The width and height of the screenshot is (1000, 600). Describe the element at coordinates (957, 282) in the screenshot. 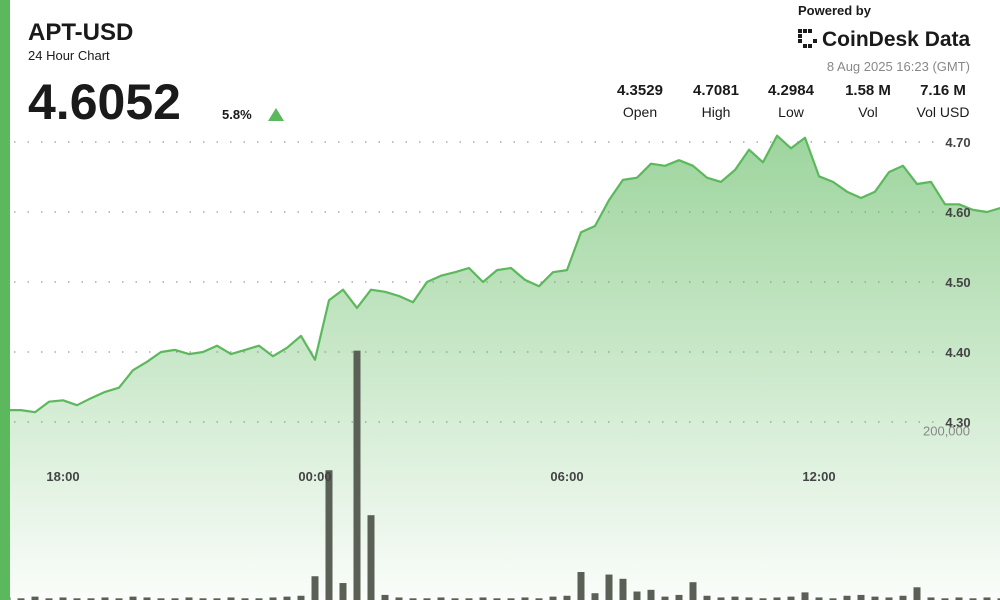

I see `y-tick-label: 4.50` at that location.